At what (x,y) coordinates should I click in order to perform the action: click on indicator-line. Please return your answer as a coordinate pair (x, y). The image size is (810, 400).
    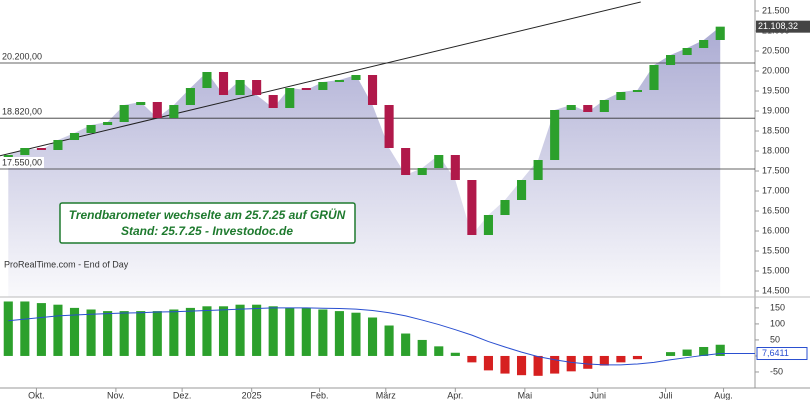
    Looking at the image, I should click on (364, 336).